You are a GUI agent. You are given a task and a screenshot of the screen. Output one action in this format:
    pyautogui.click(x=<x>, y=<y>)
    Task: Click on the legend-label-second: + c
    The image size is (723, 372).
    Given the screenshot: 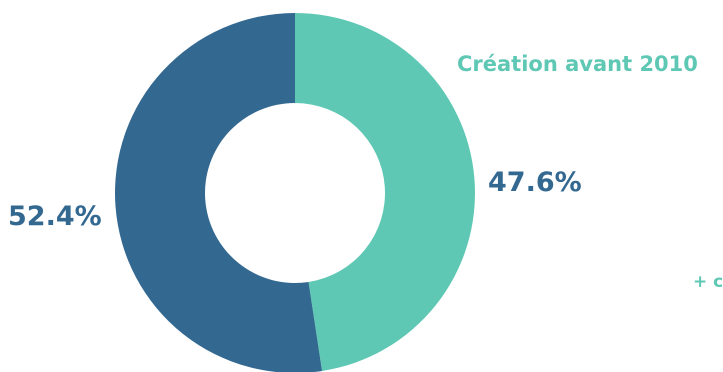 What is the action you would take?
    pyautogui.click(x=708, y=282)
    